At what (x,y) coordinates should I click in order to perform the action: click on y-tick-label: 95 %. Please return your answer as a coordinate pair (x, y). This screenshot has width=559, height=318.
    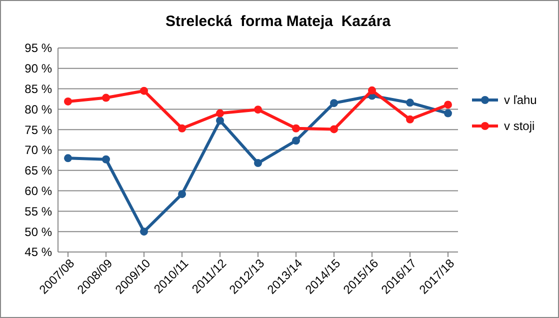
    Looking at the image, I should click on (38, 48).